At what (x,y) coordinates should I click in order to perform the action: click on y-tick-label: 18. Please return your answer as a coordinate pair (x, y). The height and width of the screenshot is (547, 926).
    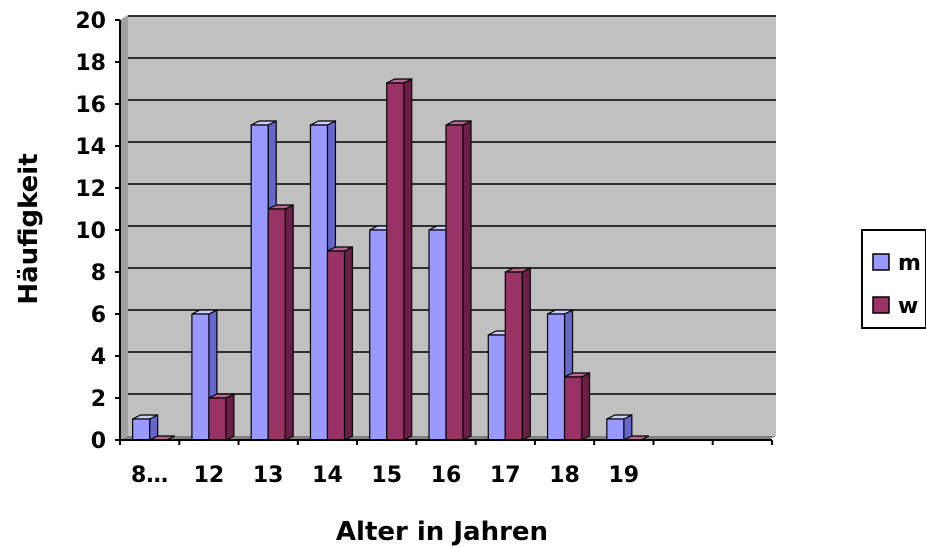
    Looking at the image, I should click on (90, 63).